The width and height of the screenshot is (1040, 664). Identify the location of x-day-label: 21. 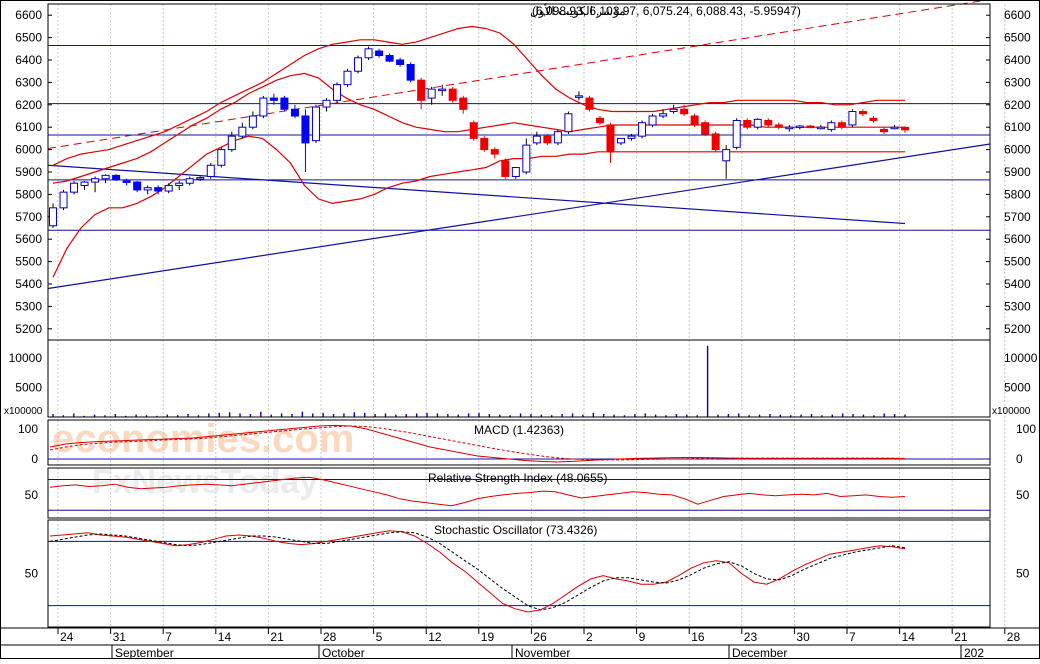
(277, 637).